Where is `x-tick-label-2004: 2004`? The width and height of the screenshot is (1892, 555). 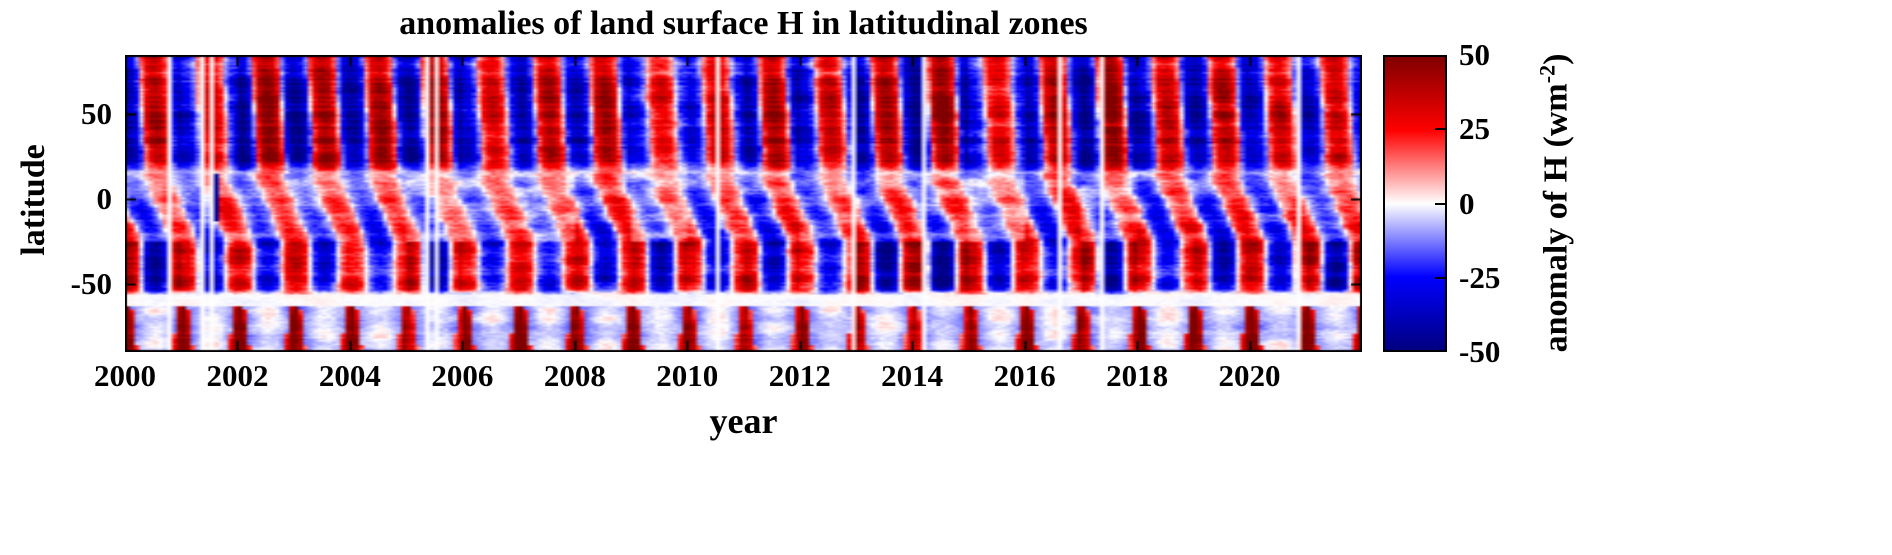 x-tick-label-2004: 2004 is located at coordinates (349, 375).